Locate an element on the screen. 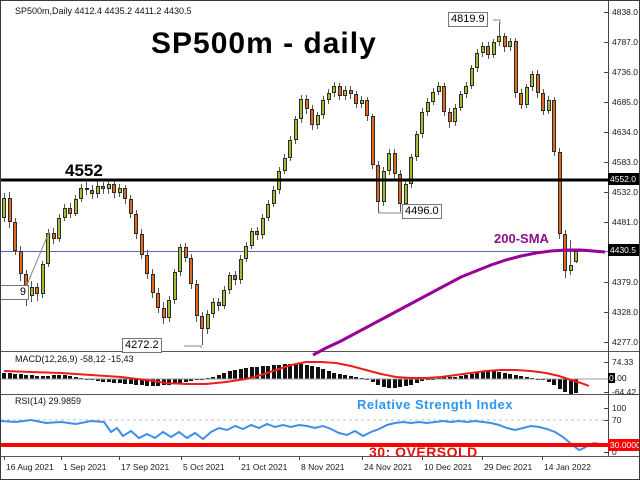  high-price-callout: 4819.9 is located at coordinates (468, 19).